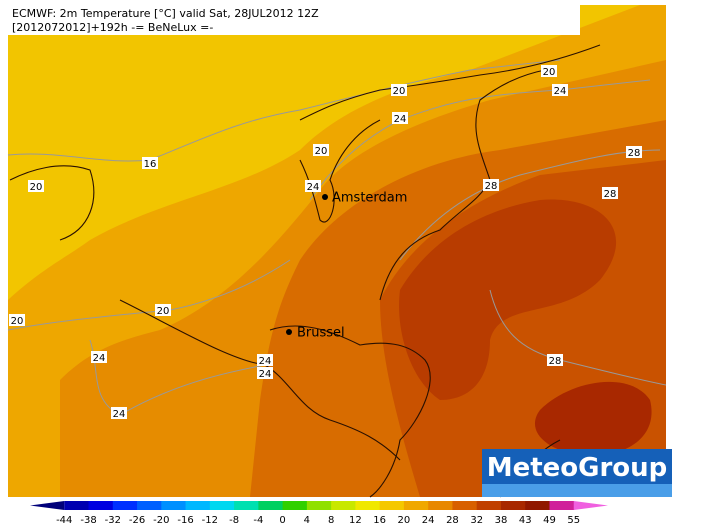 The width and height of the screenshot is (725, 529). What do you see at coordinates (452, 520) in the screenshot?
I see `colorbar-tick-label: 28` at bounding box center [452, 520].